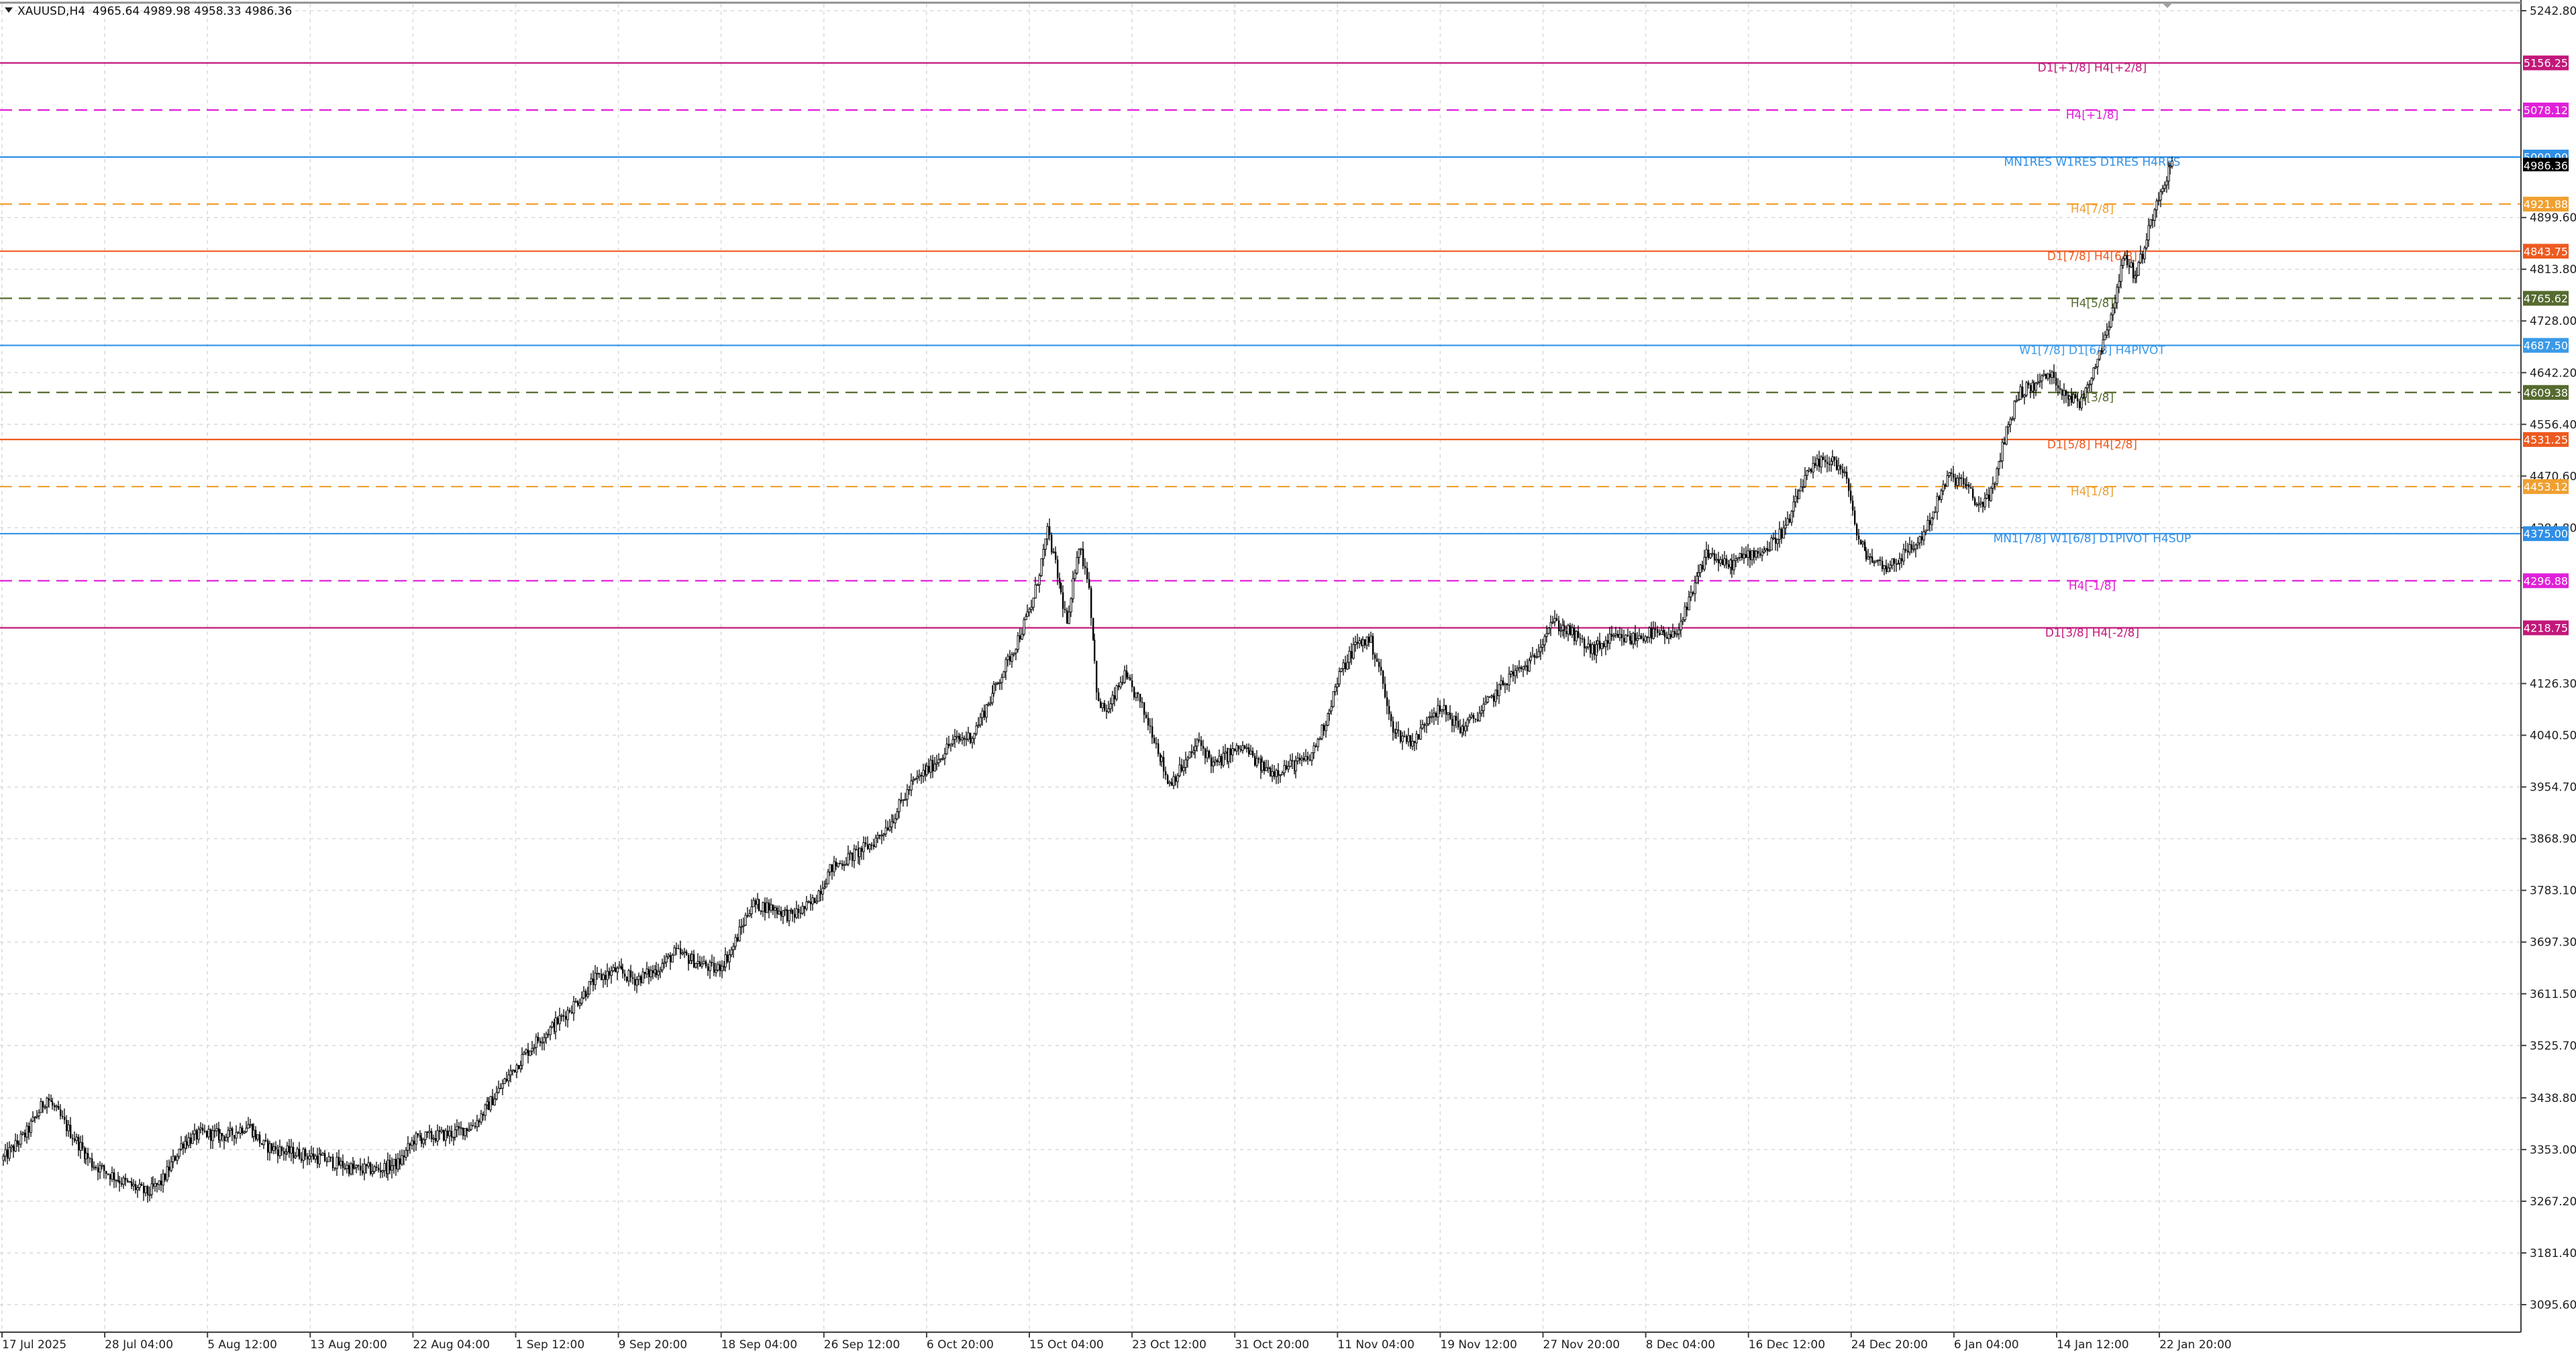 The height and width of the screenshot is (1359, 2576). Describe the element at coordinates (2546, 580) in the screenshot. I see `level-price-tag-label: 4296.88` at that location.